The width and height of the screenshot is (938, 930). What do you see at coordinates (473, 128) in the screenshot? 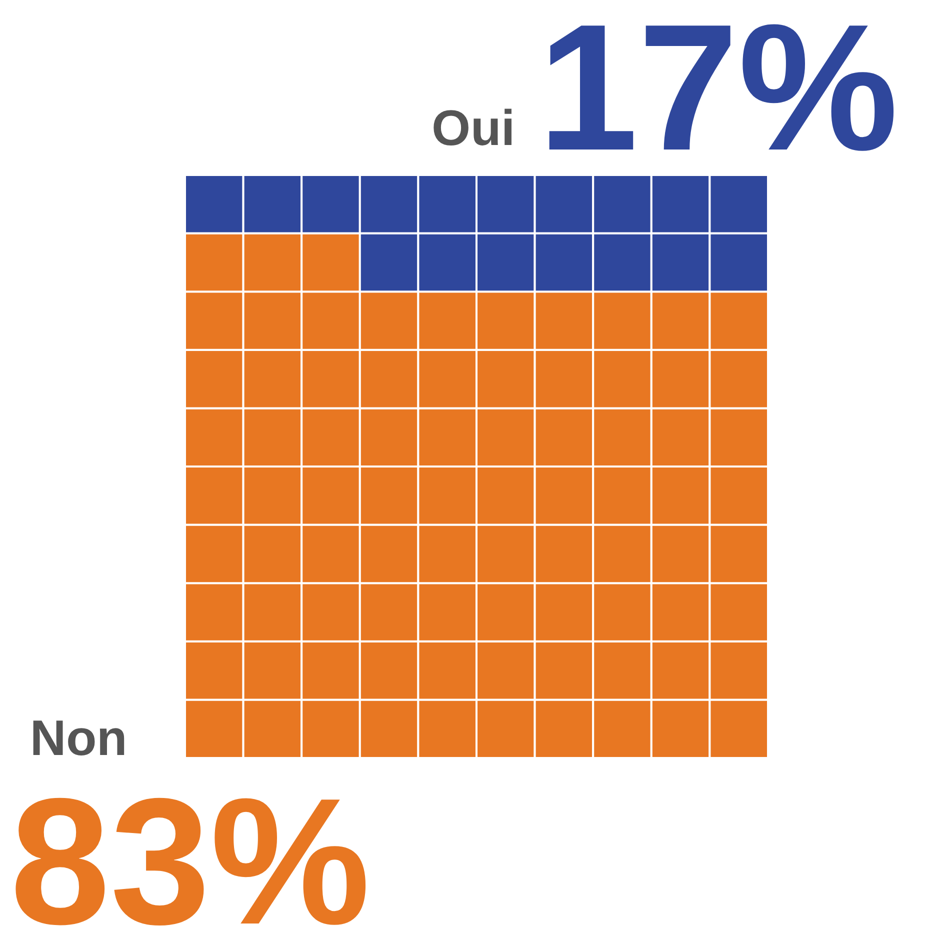
I see `category-label: Oui` at bounding box center [473, 128].